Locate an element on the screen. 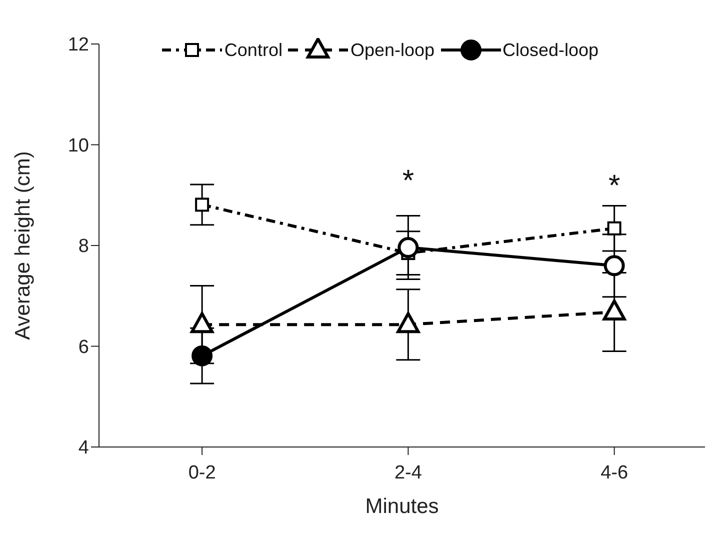  x-tick-label: 4-6 is located at coordinates (614, 473).